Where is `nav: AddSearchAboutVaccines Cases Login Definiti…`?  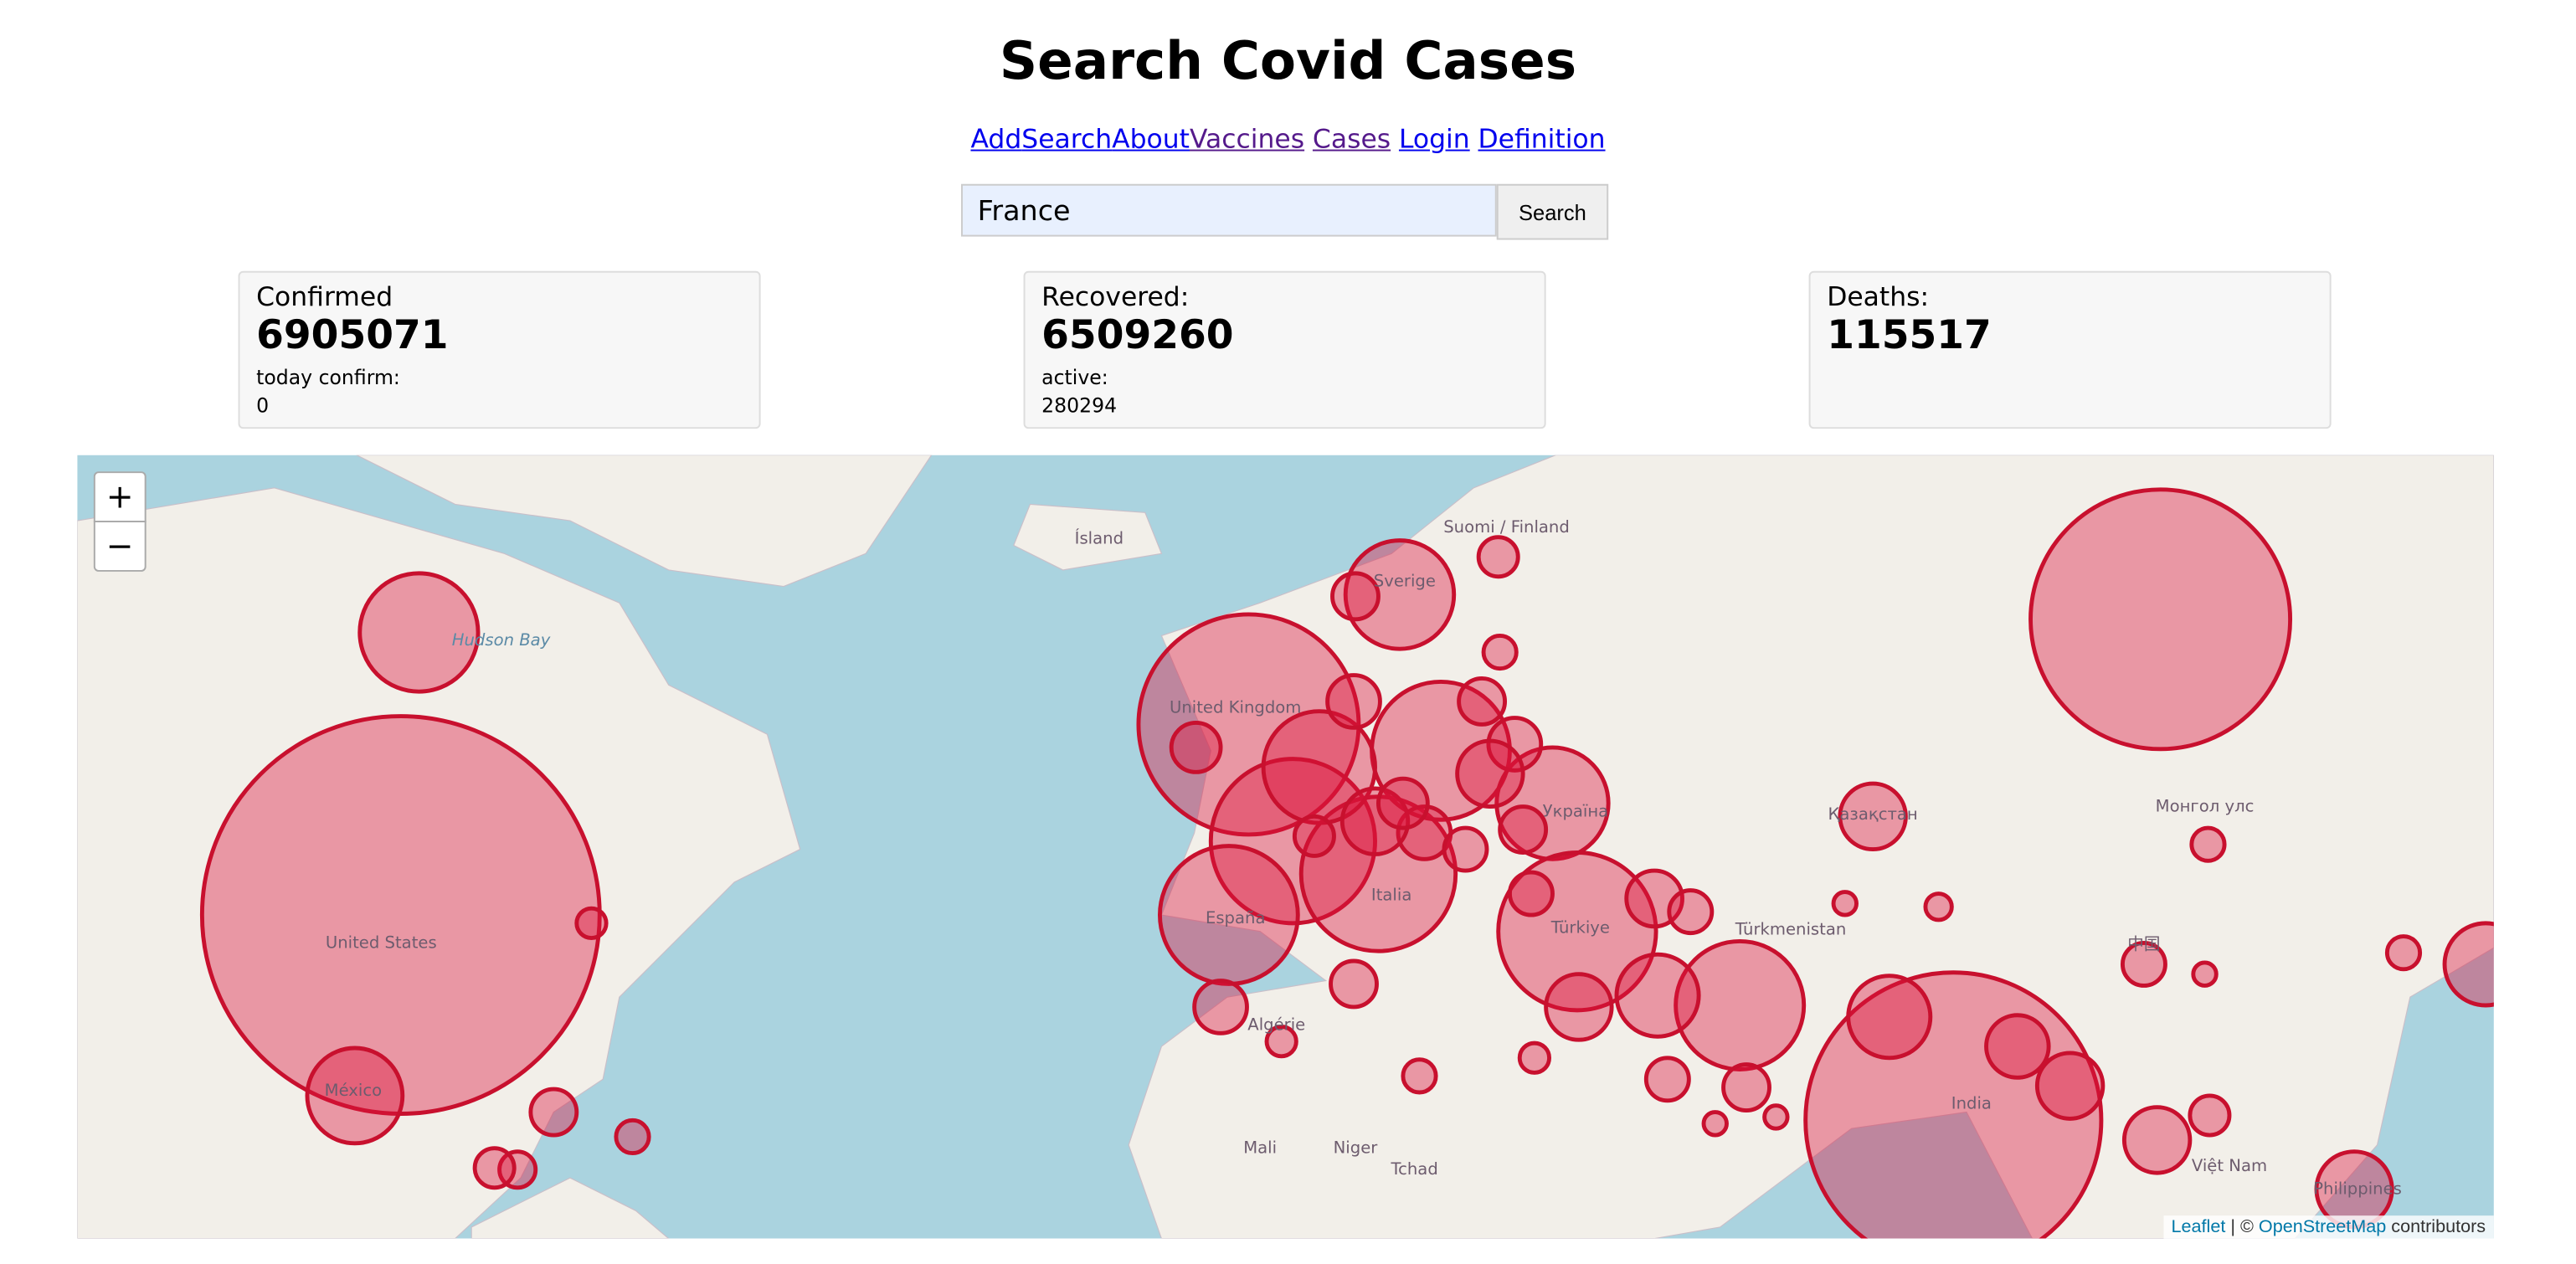
nav: AddSearchAboutVaccines Cases Login Definiti… is located at coordinates (1288, 138).